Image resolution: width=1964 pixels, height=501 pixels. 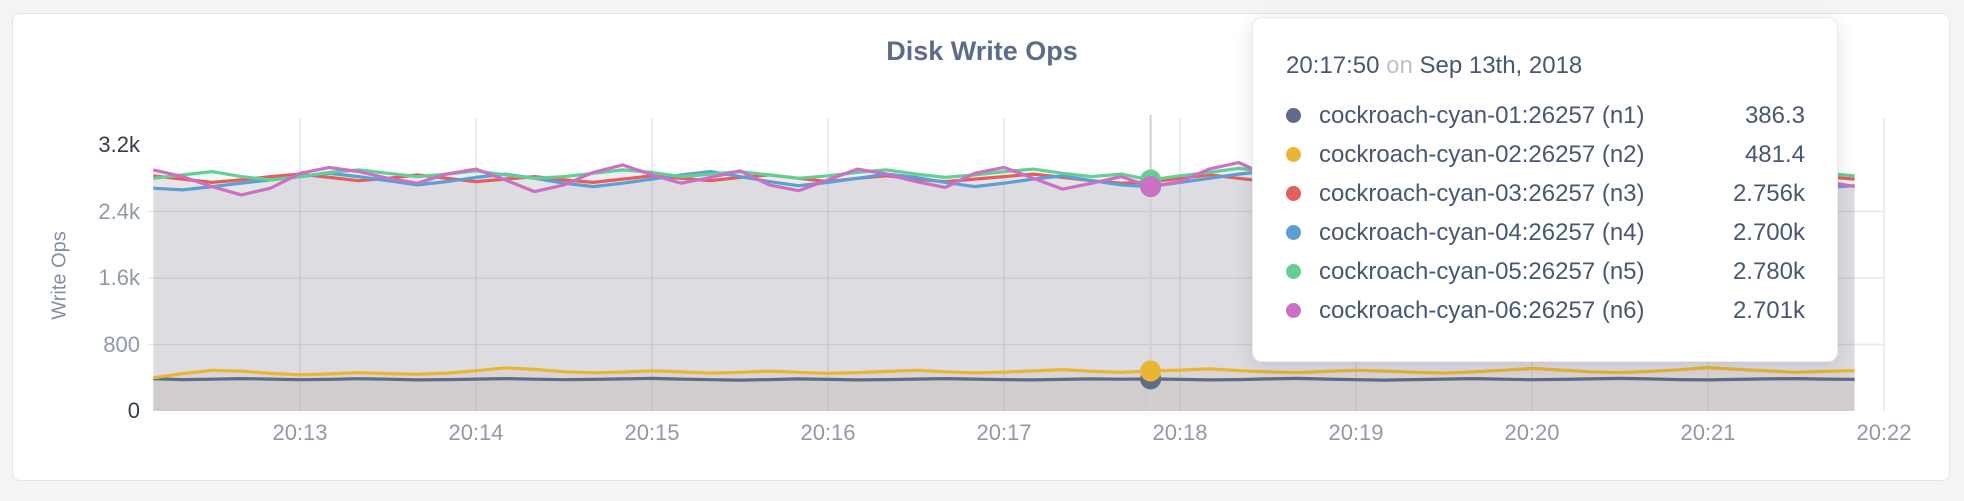 I want to click on tooltip-series-value: 2.700k, so click(x=1768, y=232).